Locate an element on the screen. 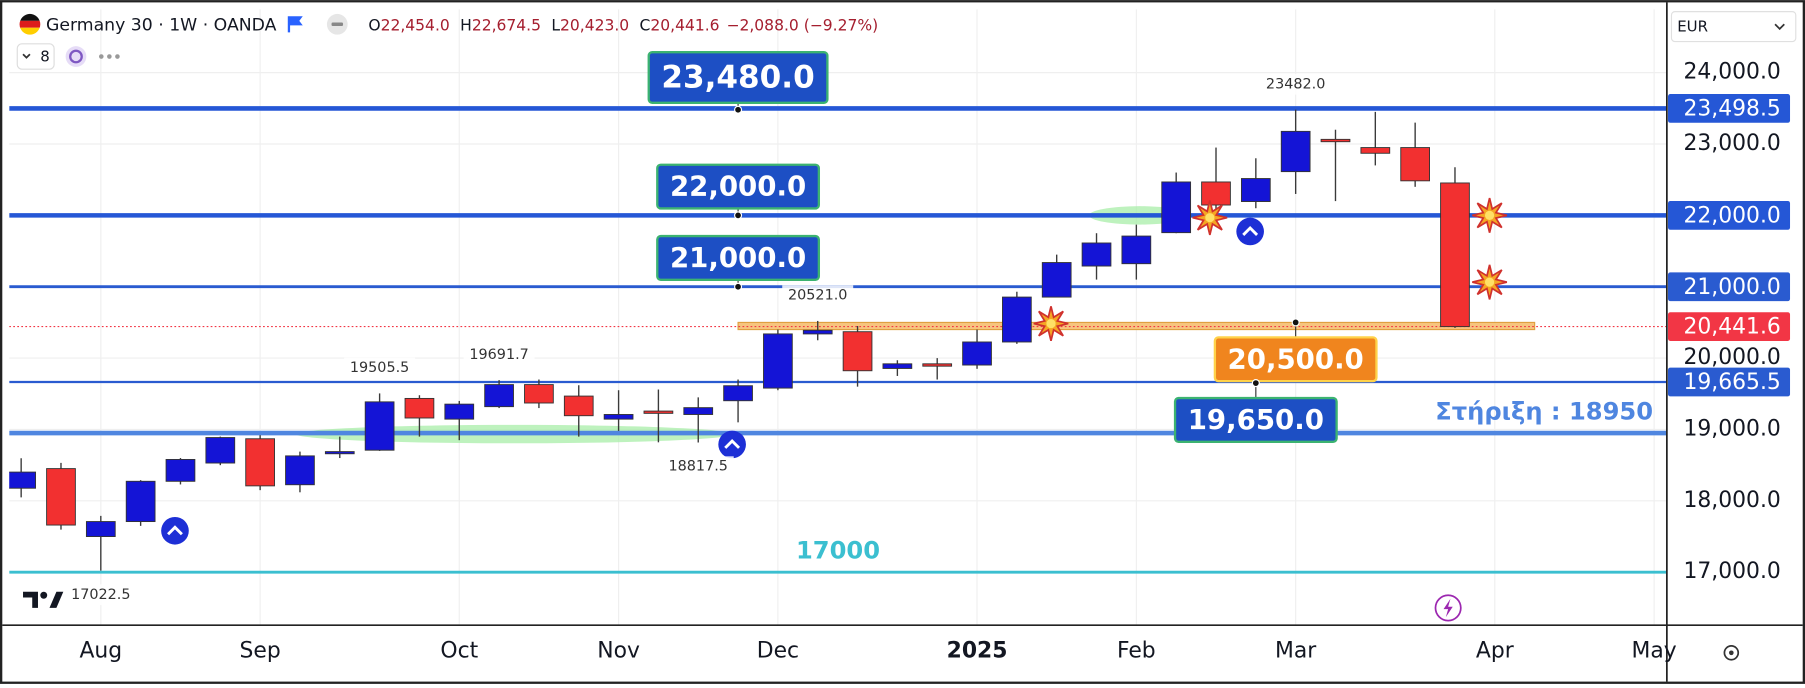 Image resolution: width=1805 pixels, height=688 pixels. price-tag-label: 21,000.0 is located at coordinates (1731, 287).